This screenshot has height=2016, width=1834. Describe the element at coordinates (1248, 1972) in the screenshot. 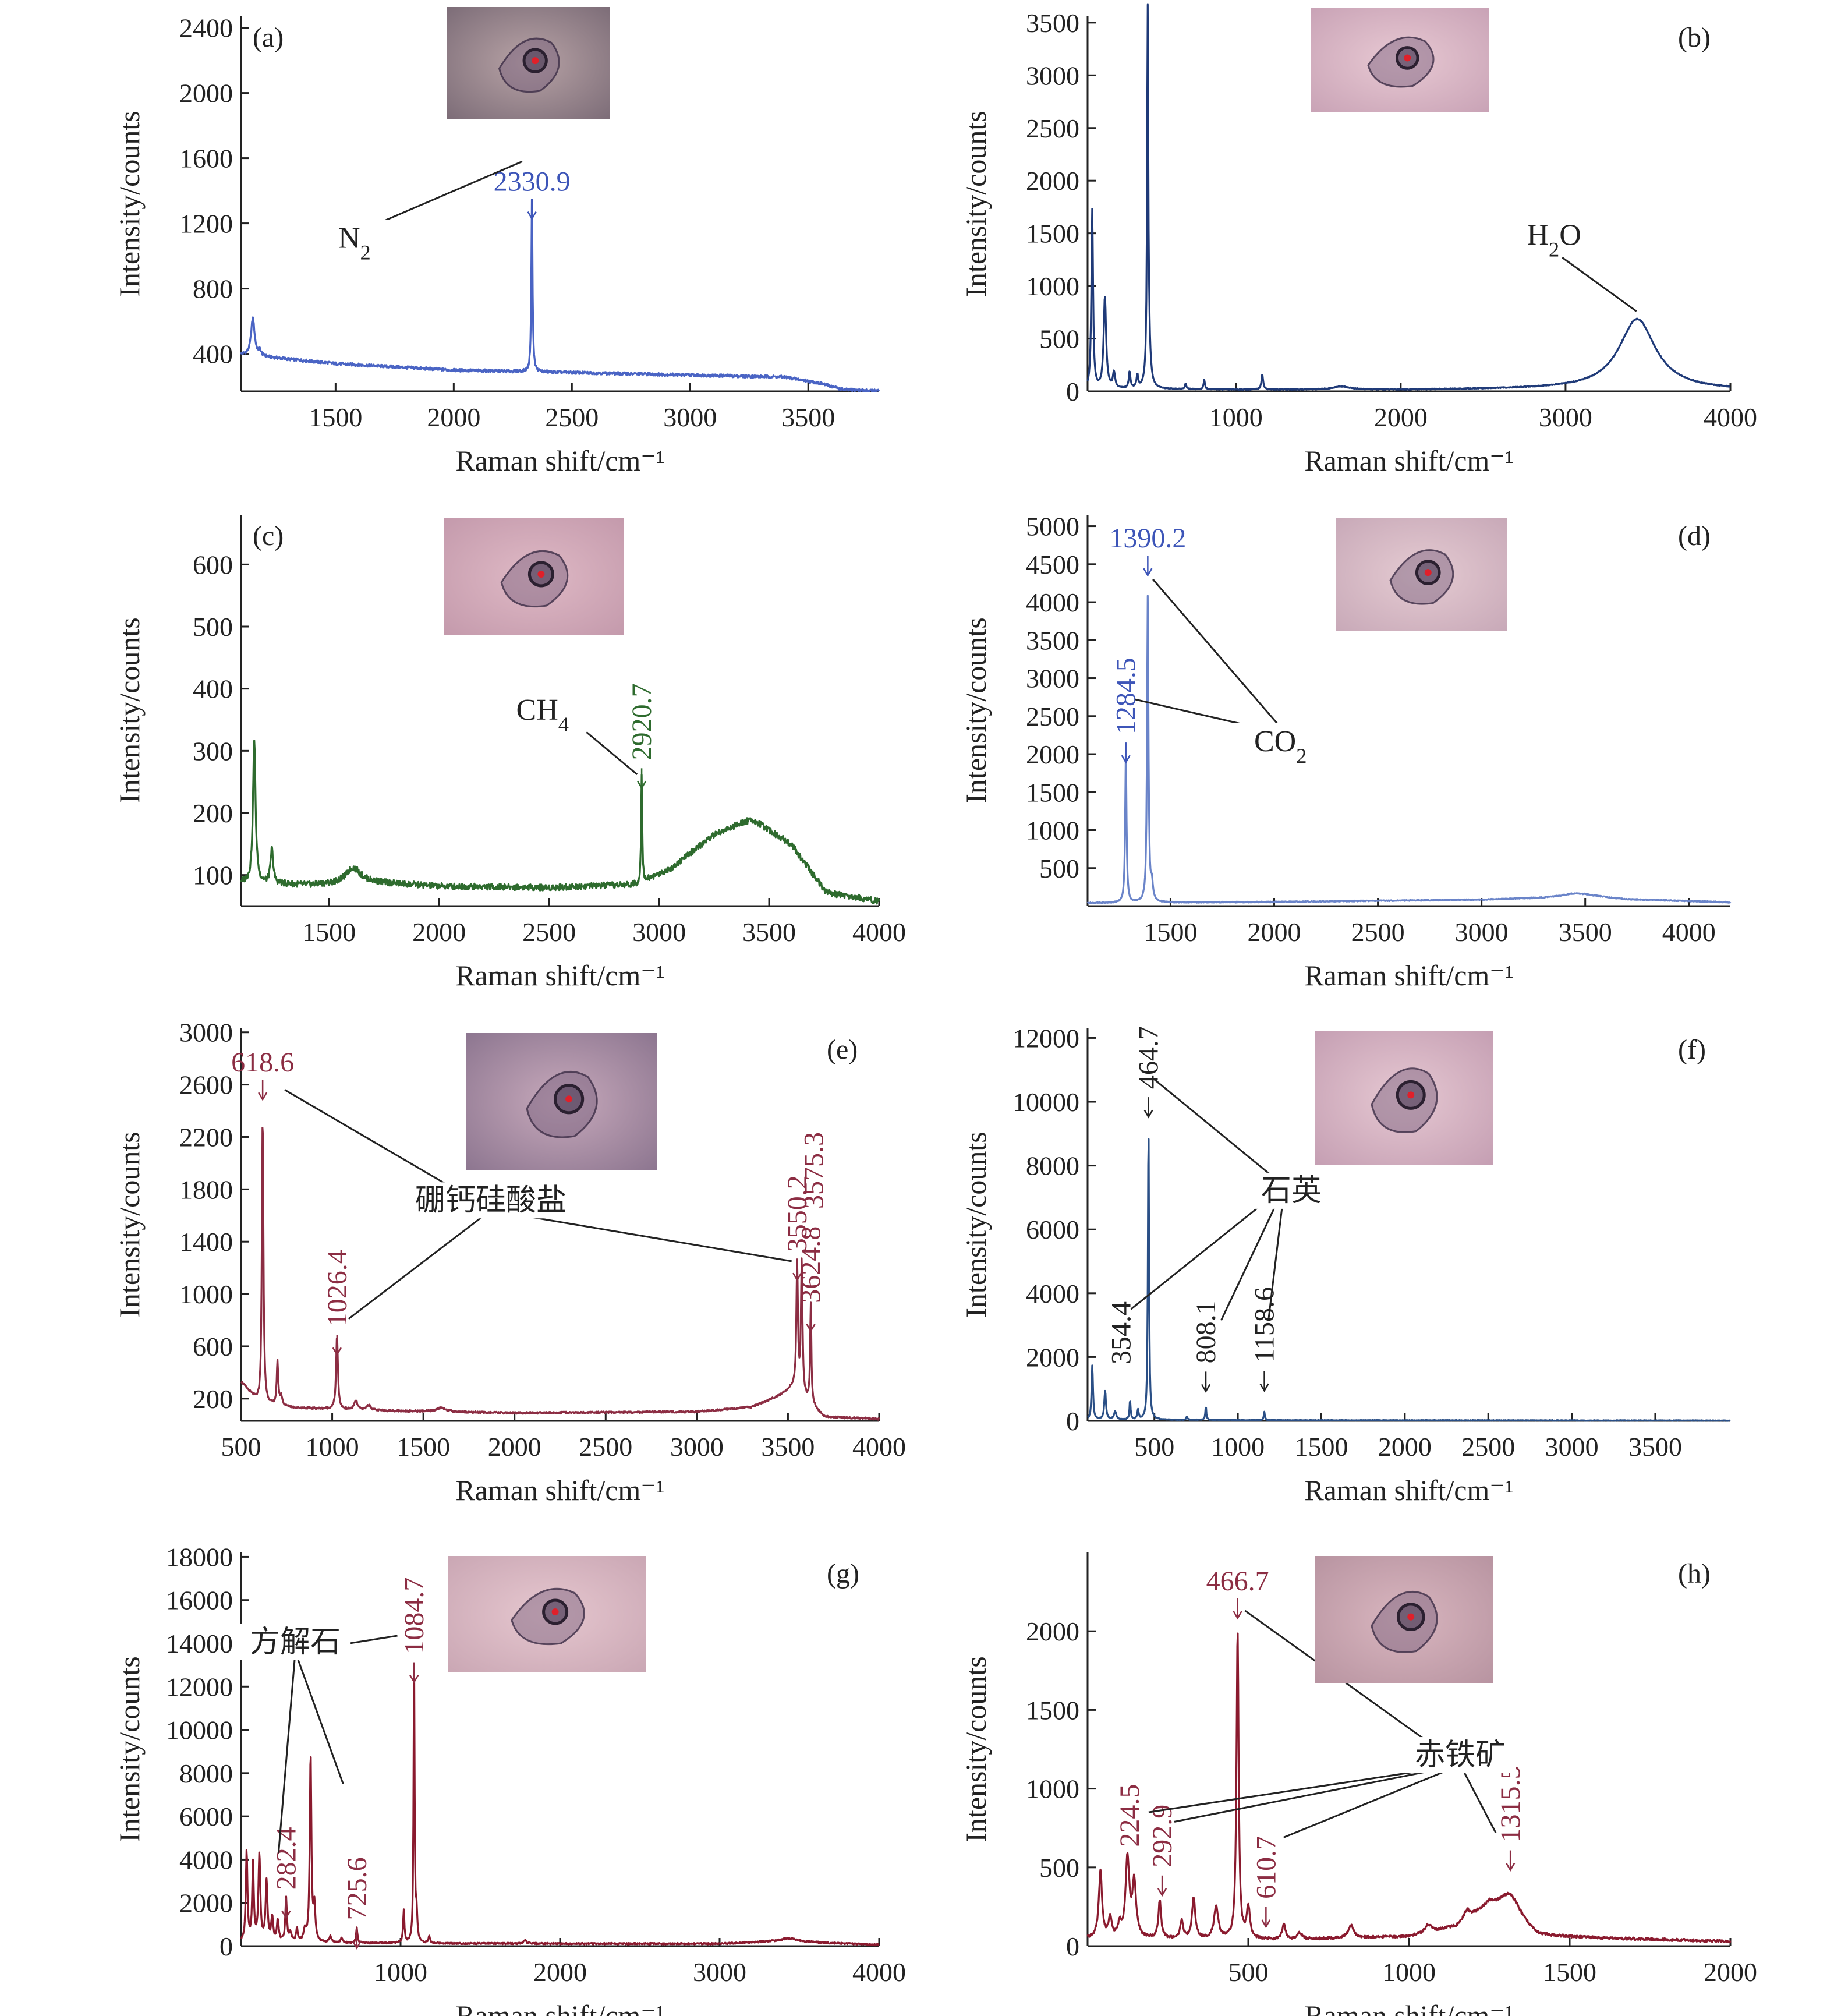

I see `x-tick-label: 500` at that location.